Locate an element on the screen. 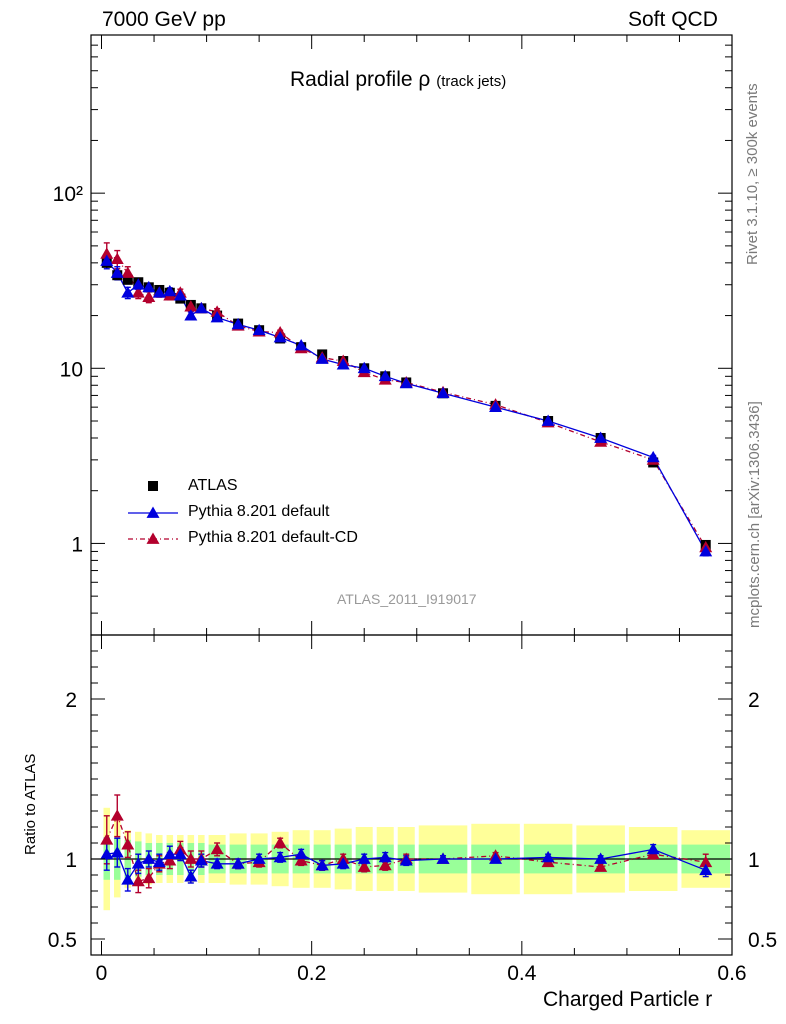 The width and height of the screenshot is (786, 1024). energy-label: 7000 GeV pp is located at coordinates (164, 19).